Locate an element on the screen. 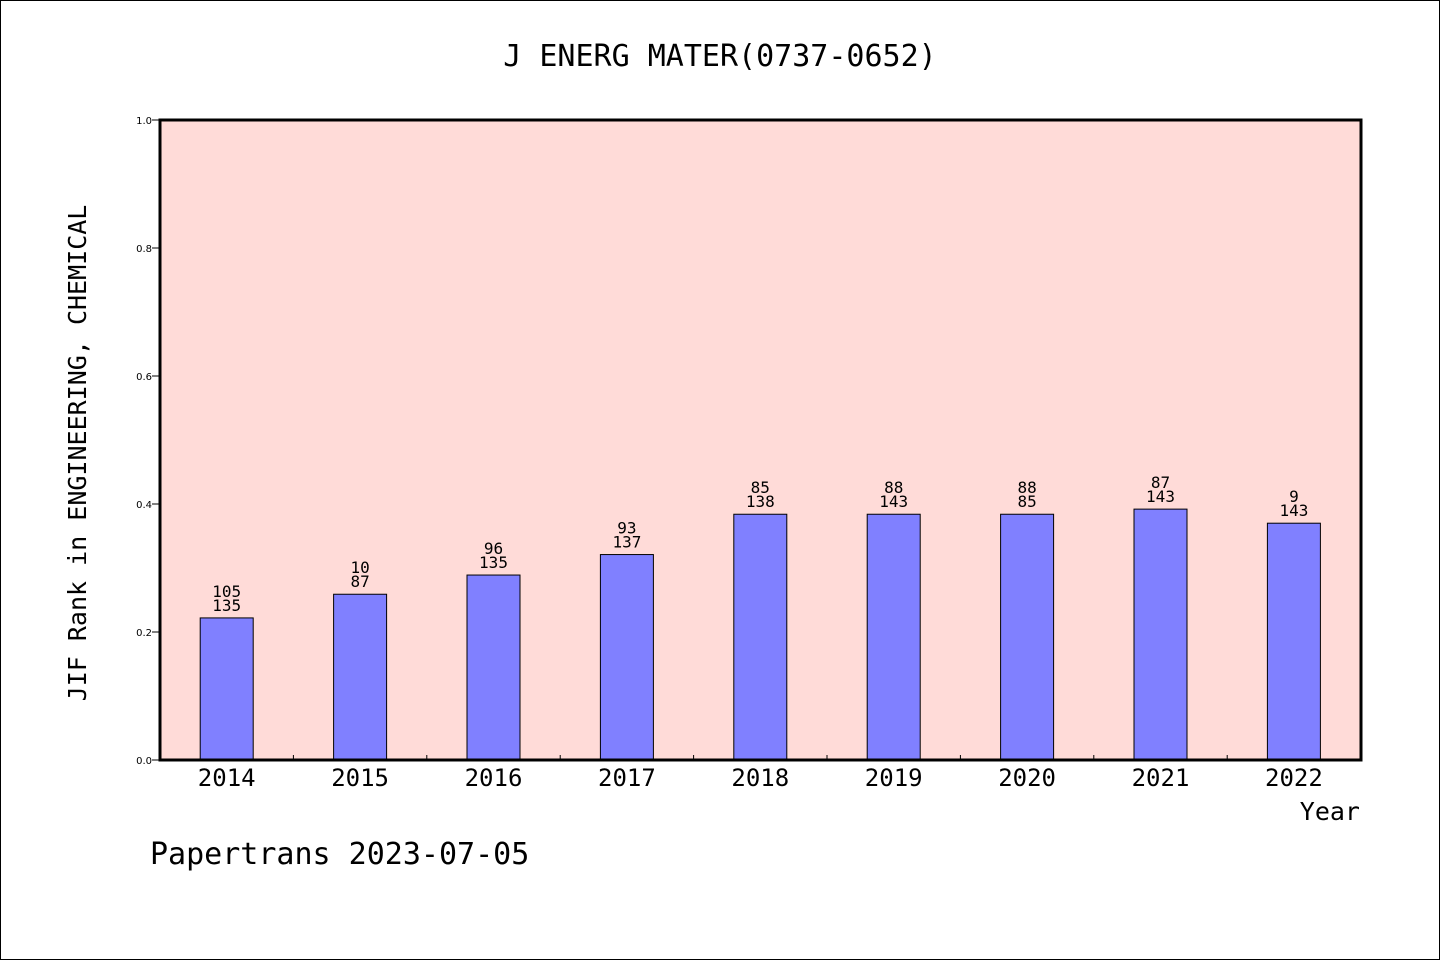  y-tick-label: 0.0 is located at coordinates (144, 761).